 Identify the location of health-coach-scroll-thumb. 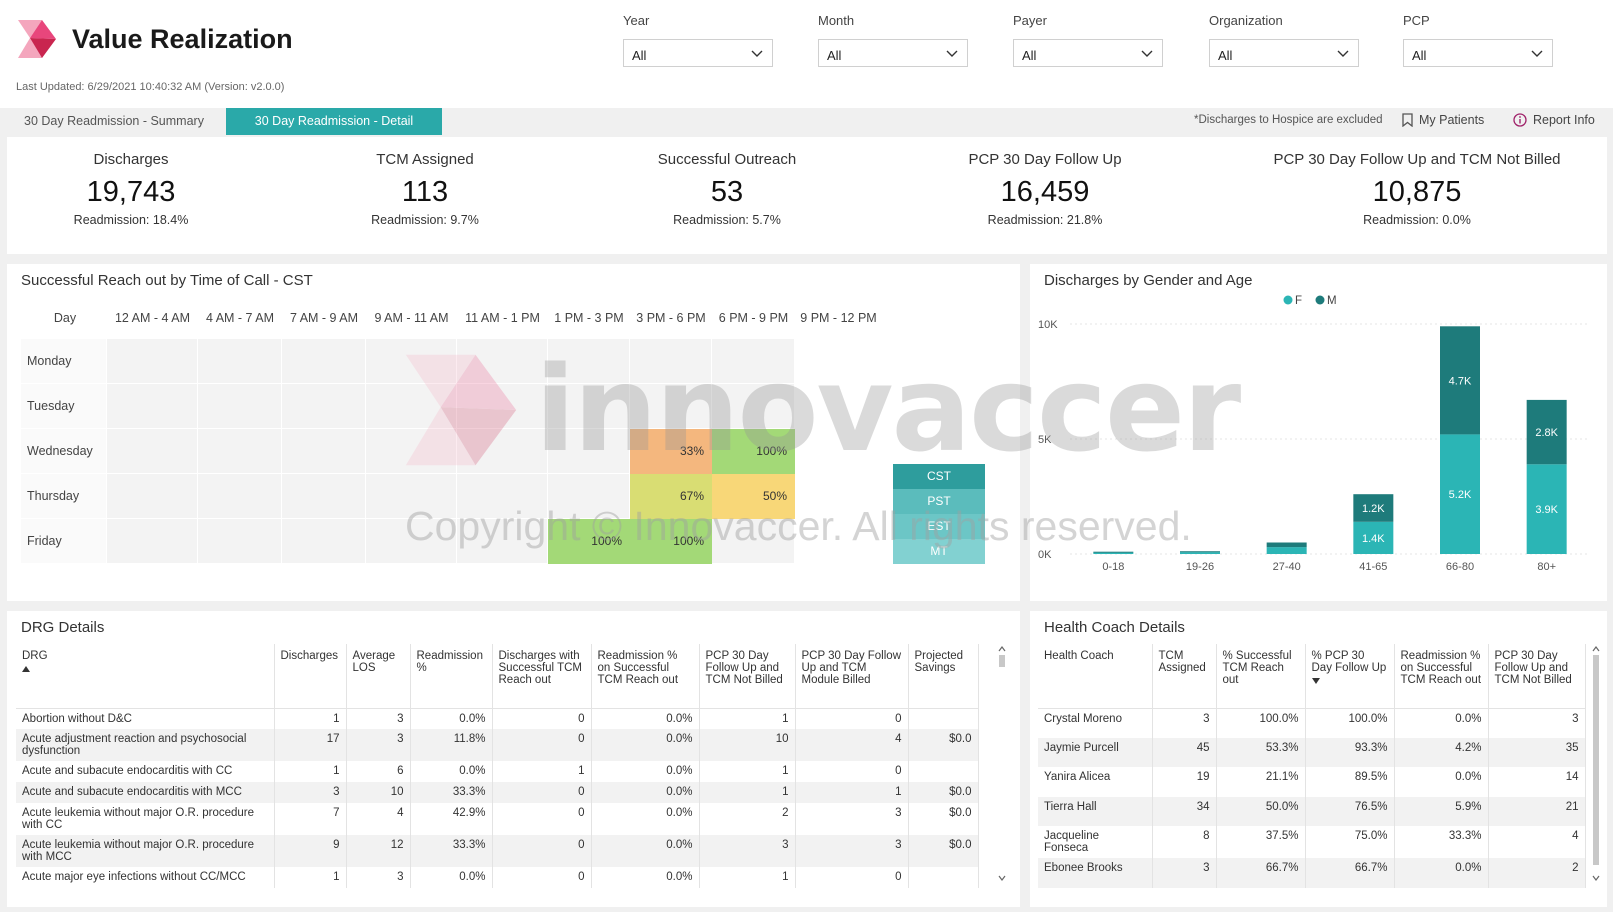
(1596, 760).